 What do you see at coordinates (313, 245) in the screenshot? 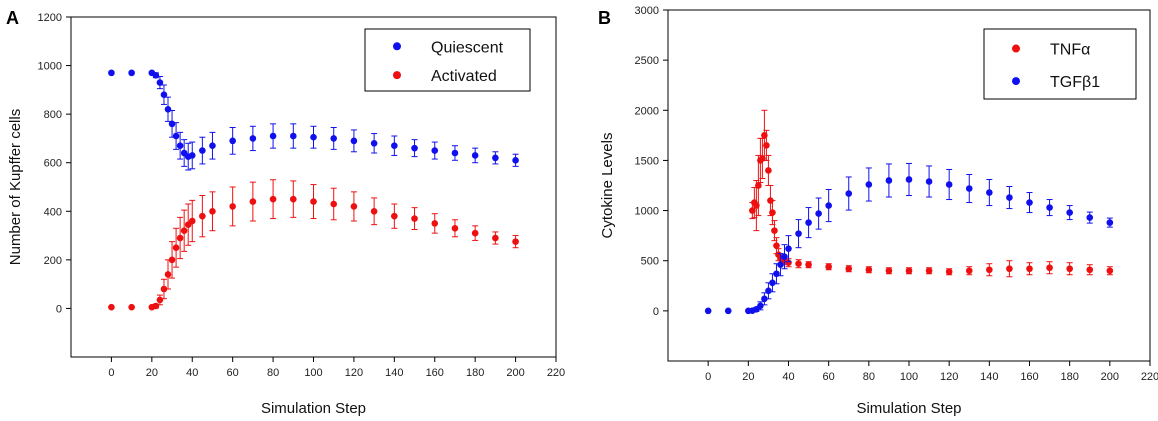
I see `series-activated` at bounding box center [313, 245].